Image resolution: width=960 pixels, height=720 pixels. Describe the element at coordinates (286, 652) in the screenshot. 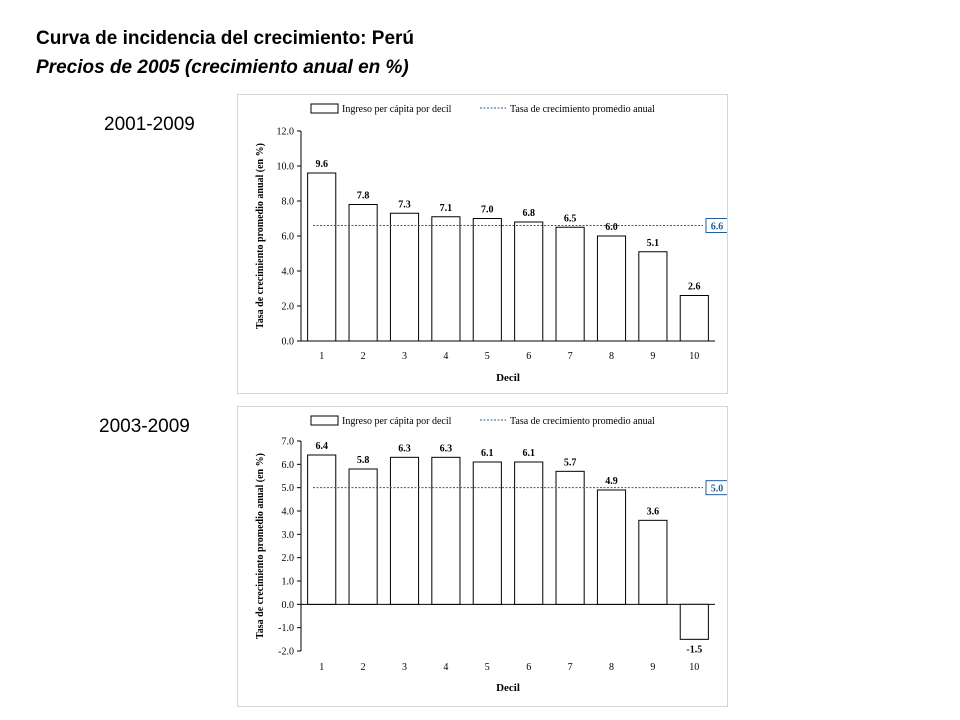

I see `y-tick-label: -2.0` at that location.